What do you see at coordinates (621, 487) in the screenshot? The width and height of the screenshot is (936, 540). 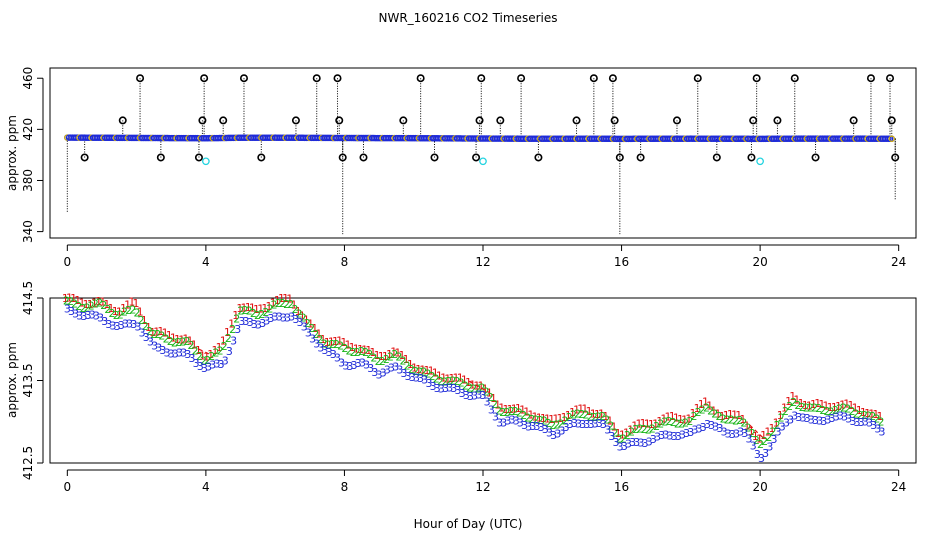 I see `x-tick-label: 16` at bounding box center [621, 487].